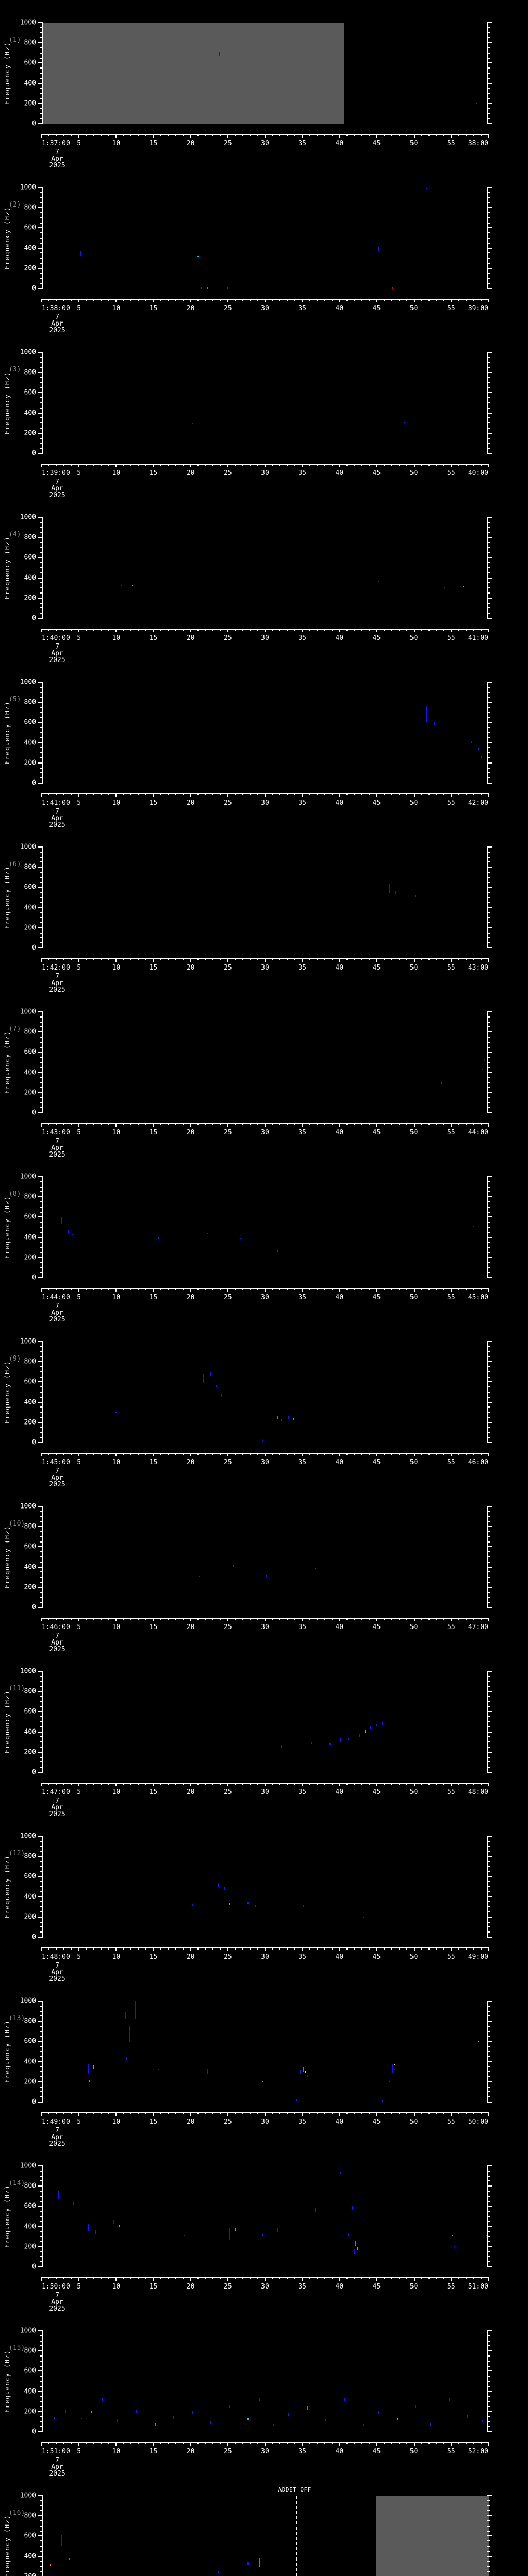 The width and height of the screenshot is (528, 2576). Describe the element at coordinates (478, 1297) in the screenshot. I see `x-axis-end-label: 45:00` at that location.